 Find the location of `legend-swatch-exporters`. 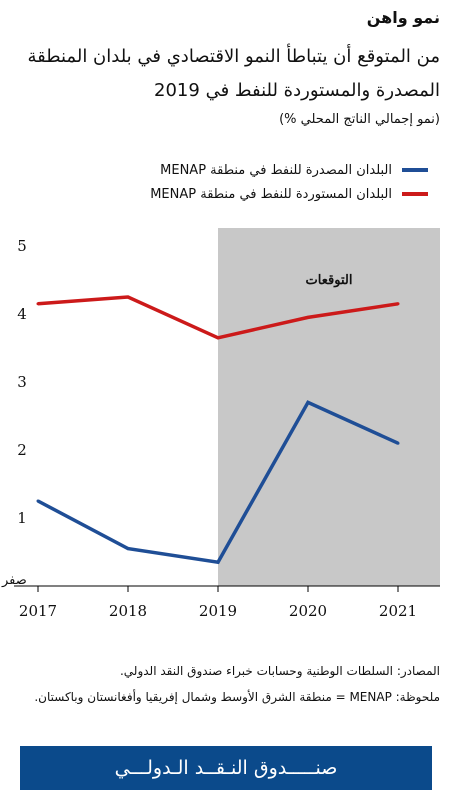

legend-swatch-exporters is located at coordinates (415, 170).